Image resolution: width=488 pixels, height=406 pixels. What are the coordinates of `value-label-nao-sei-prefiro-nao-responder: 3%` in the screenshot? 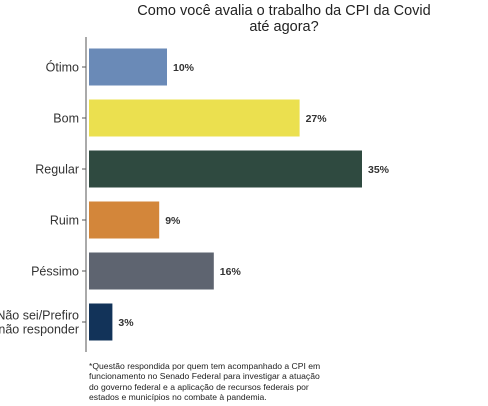 It's located at (126, 323).